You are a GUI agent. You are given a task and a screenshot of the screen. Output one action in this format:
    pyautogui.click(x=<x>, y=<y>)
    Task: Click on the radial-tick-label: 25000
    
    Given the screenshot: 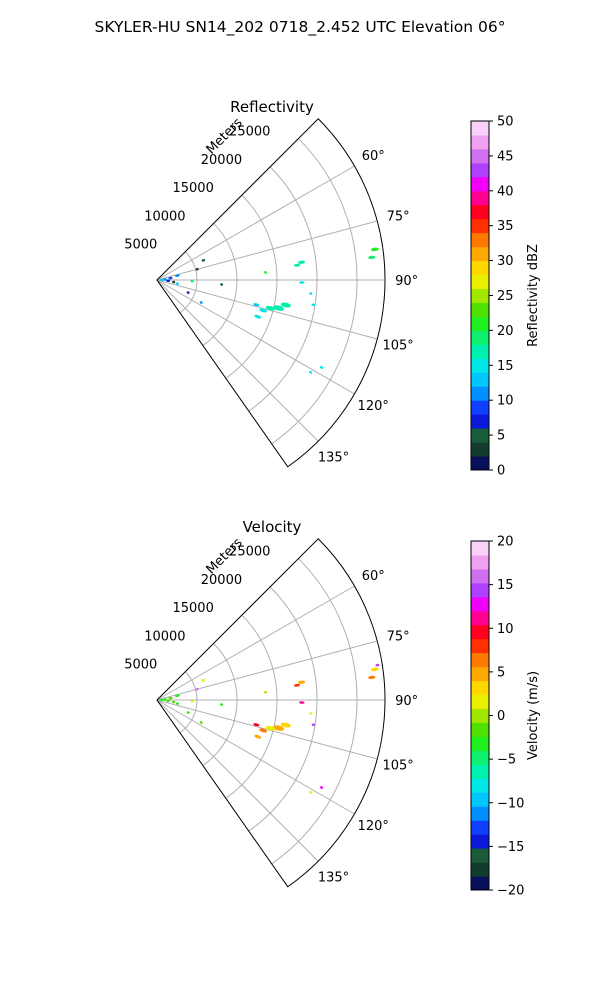 What is the action you would take?
    pyautogui.click(x=249, y=132)
    